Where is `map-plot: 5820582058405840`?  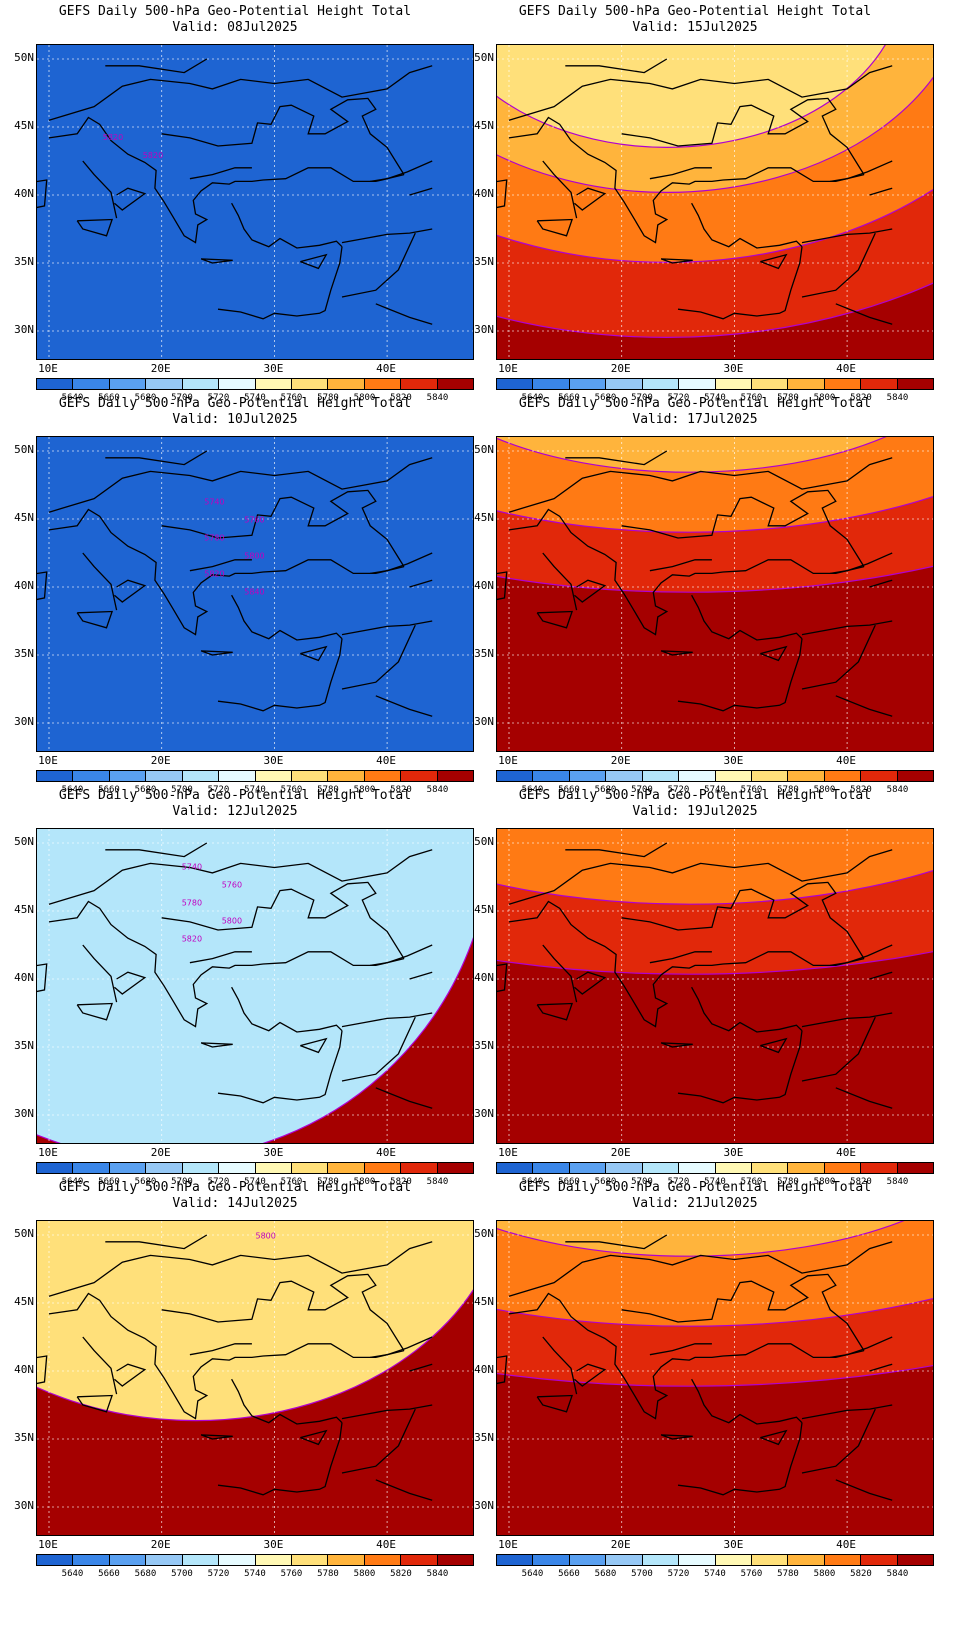 map-plot: 5820582058405840 is located at coordinates (715, 986).